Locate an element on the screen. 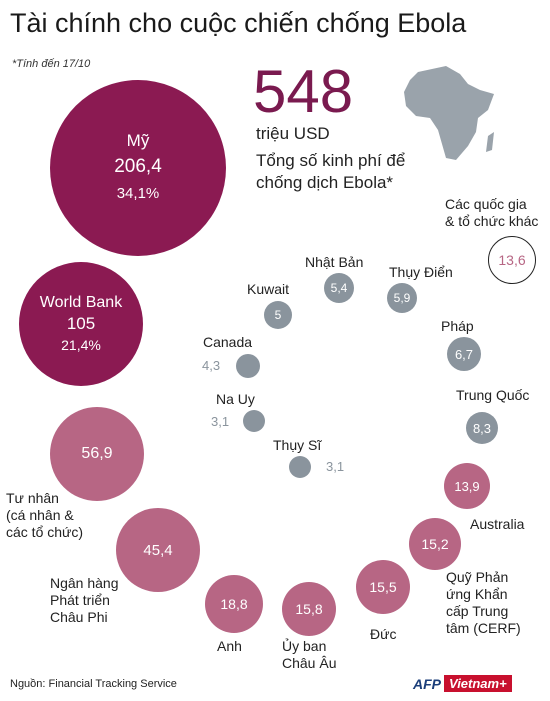 This screenshot has height=701, width=550. bubble-value: 6,7 is located at coordinates (464, 354).